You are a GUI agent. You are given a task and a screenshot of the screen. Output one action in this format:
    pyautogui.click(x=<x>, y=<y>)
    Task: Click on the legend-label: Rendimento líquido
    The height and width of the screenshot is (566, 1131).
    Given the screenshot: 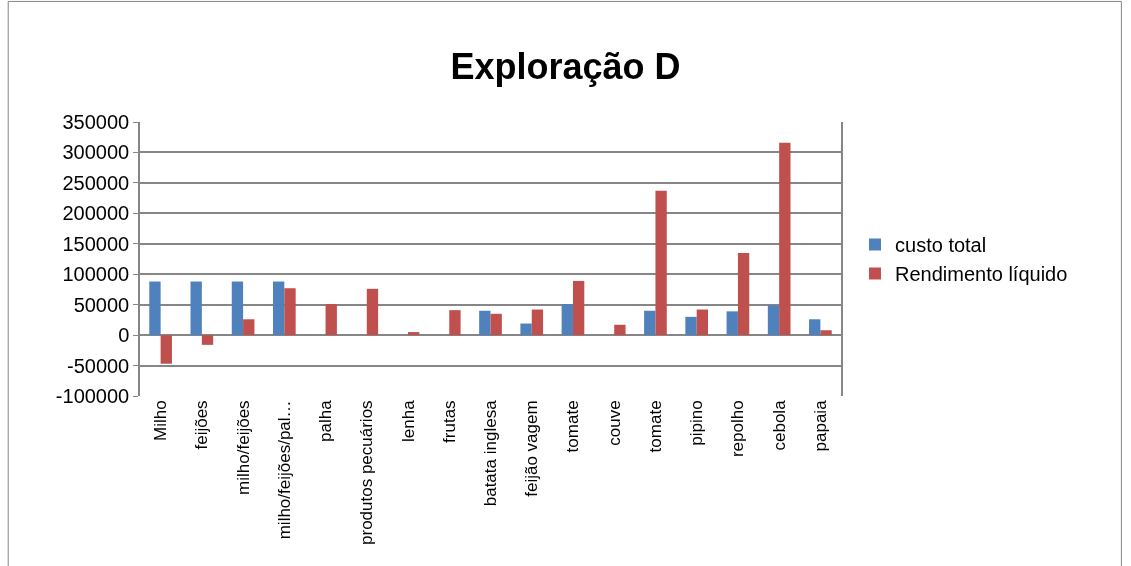 What is the action you would take?
    pyautogui.click(x=981, y=274)
    